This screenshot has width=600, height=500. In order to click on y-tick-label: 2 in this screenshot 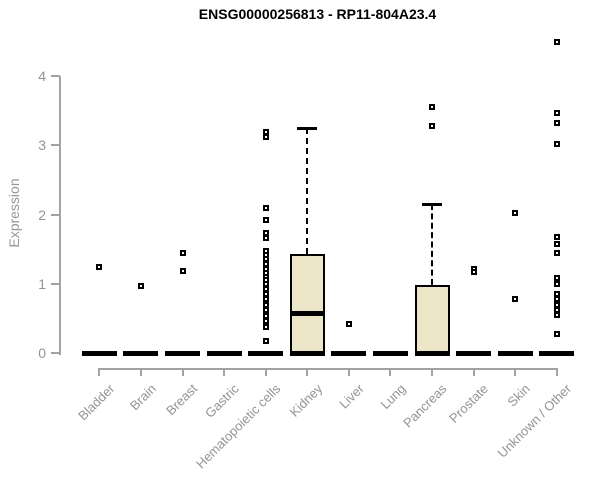, I will do `click(42, 214)`.